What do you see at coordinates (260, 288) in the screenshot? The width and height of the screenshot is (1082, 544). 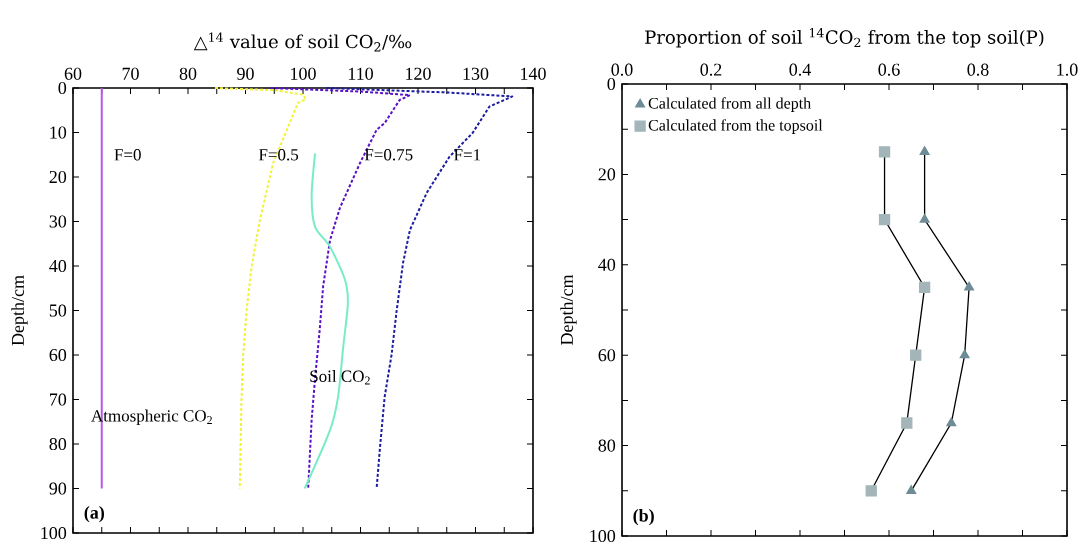 I see `line-series` at bounding box center [260, 288].